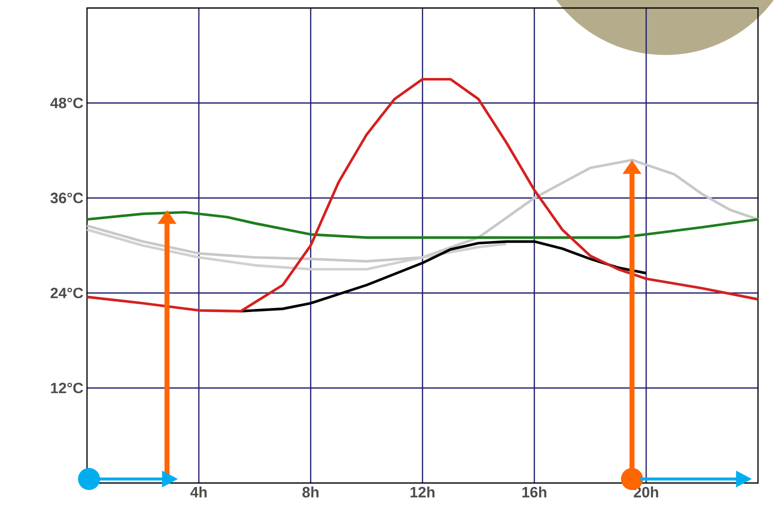 The width and height of the screenshot is (779, 520). Describe the element at coordinates (422, 492) in the screenshot. I see `x-tick-label: 12h` at that location.